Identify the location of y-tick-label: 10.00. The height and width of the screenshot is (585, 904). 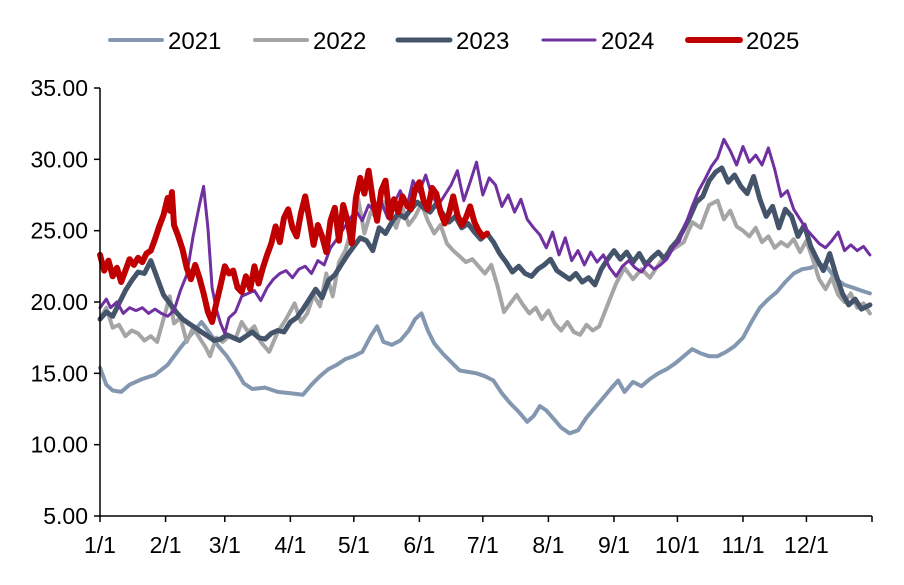
(59, 445).